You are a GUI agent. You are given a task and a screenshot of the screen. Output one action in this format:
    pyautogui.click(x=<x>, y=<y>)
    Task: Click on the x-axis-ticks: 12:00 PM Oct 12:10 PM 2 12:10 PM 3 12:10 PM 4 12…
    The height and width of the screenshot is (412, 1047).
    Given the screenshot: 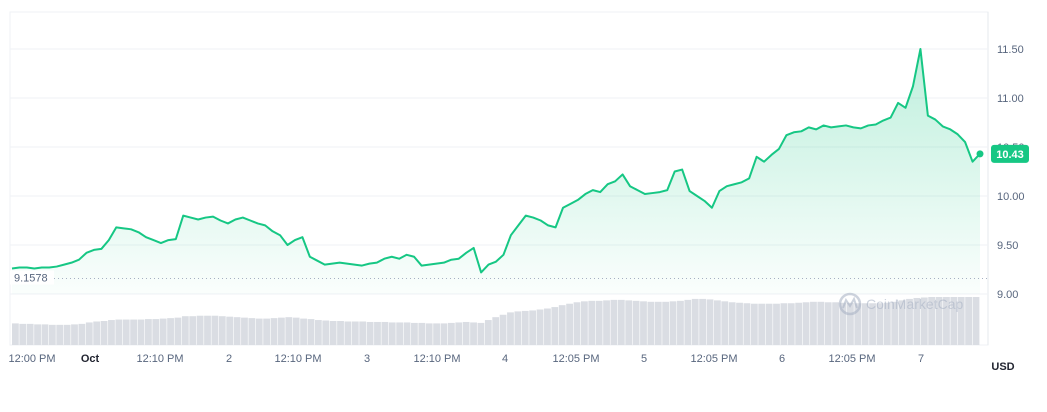 What is the action you would take?
    pyautogui.click(x=466, y=359)
    